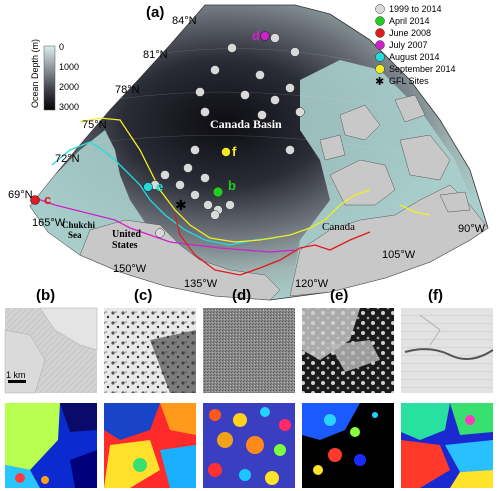 The width and height of the screenshot is (500, 491). What do you see at coordinates (125, 245) in the screenshot?
I see `label-us-2: States` at bounding box center [125, 245].